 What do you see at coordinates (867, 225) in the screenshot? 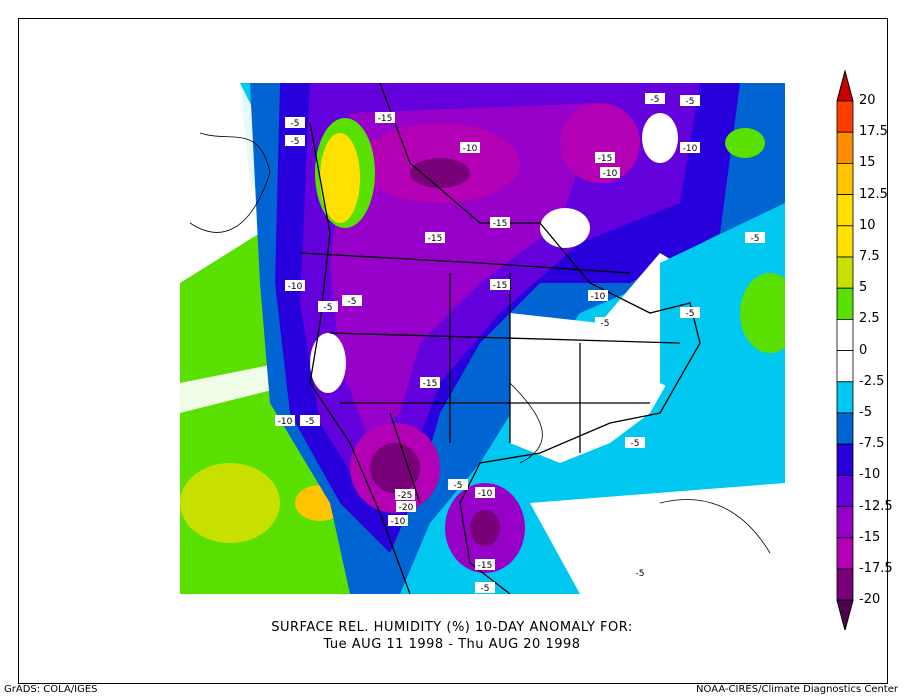
I see `colorbar-label: 10` at bounding box center [867, 225].